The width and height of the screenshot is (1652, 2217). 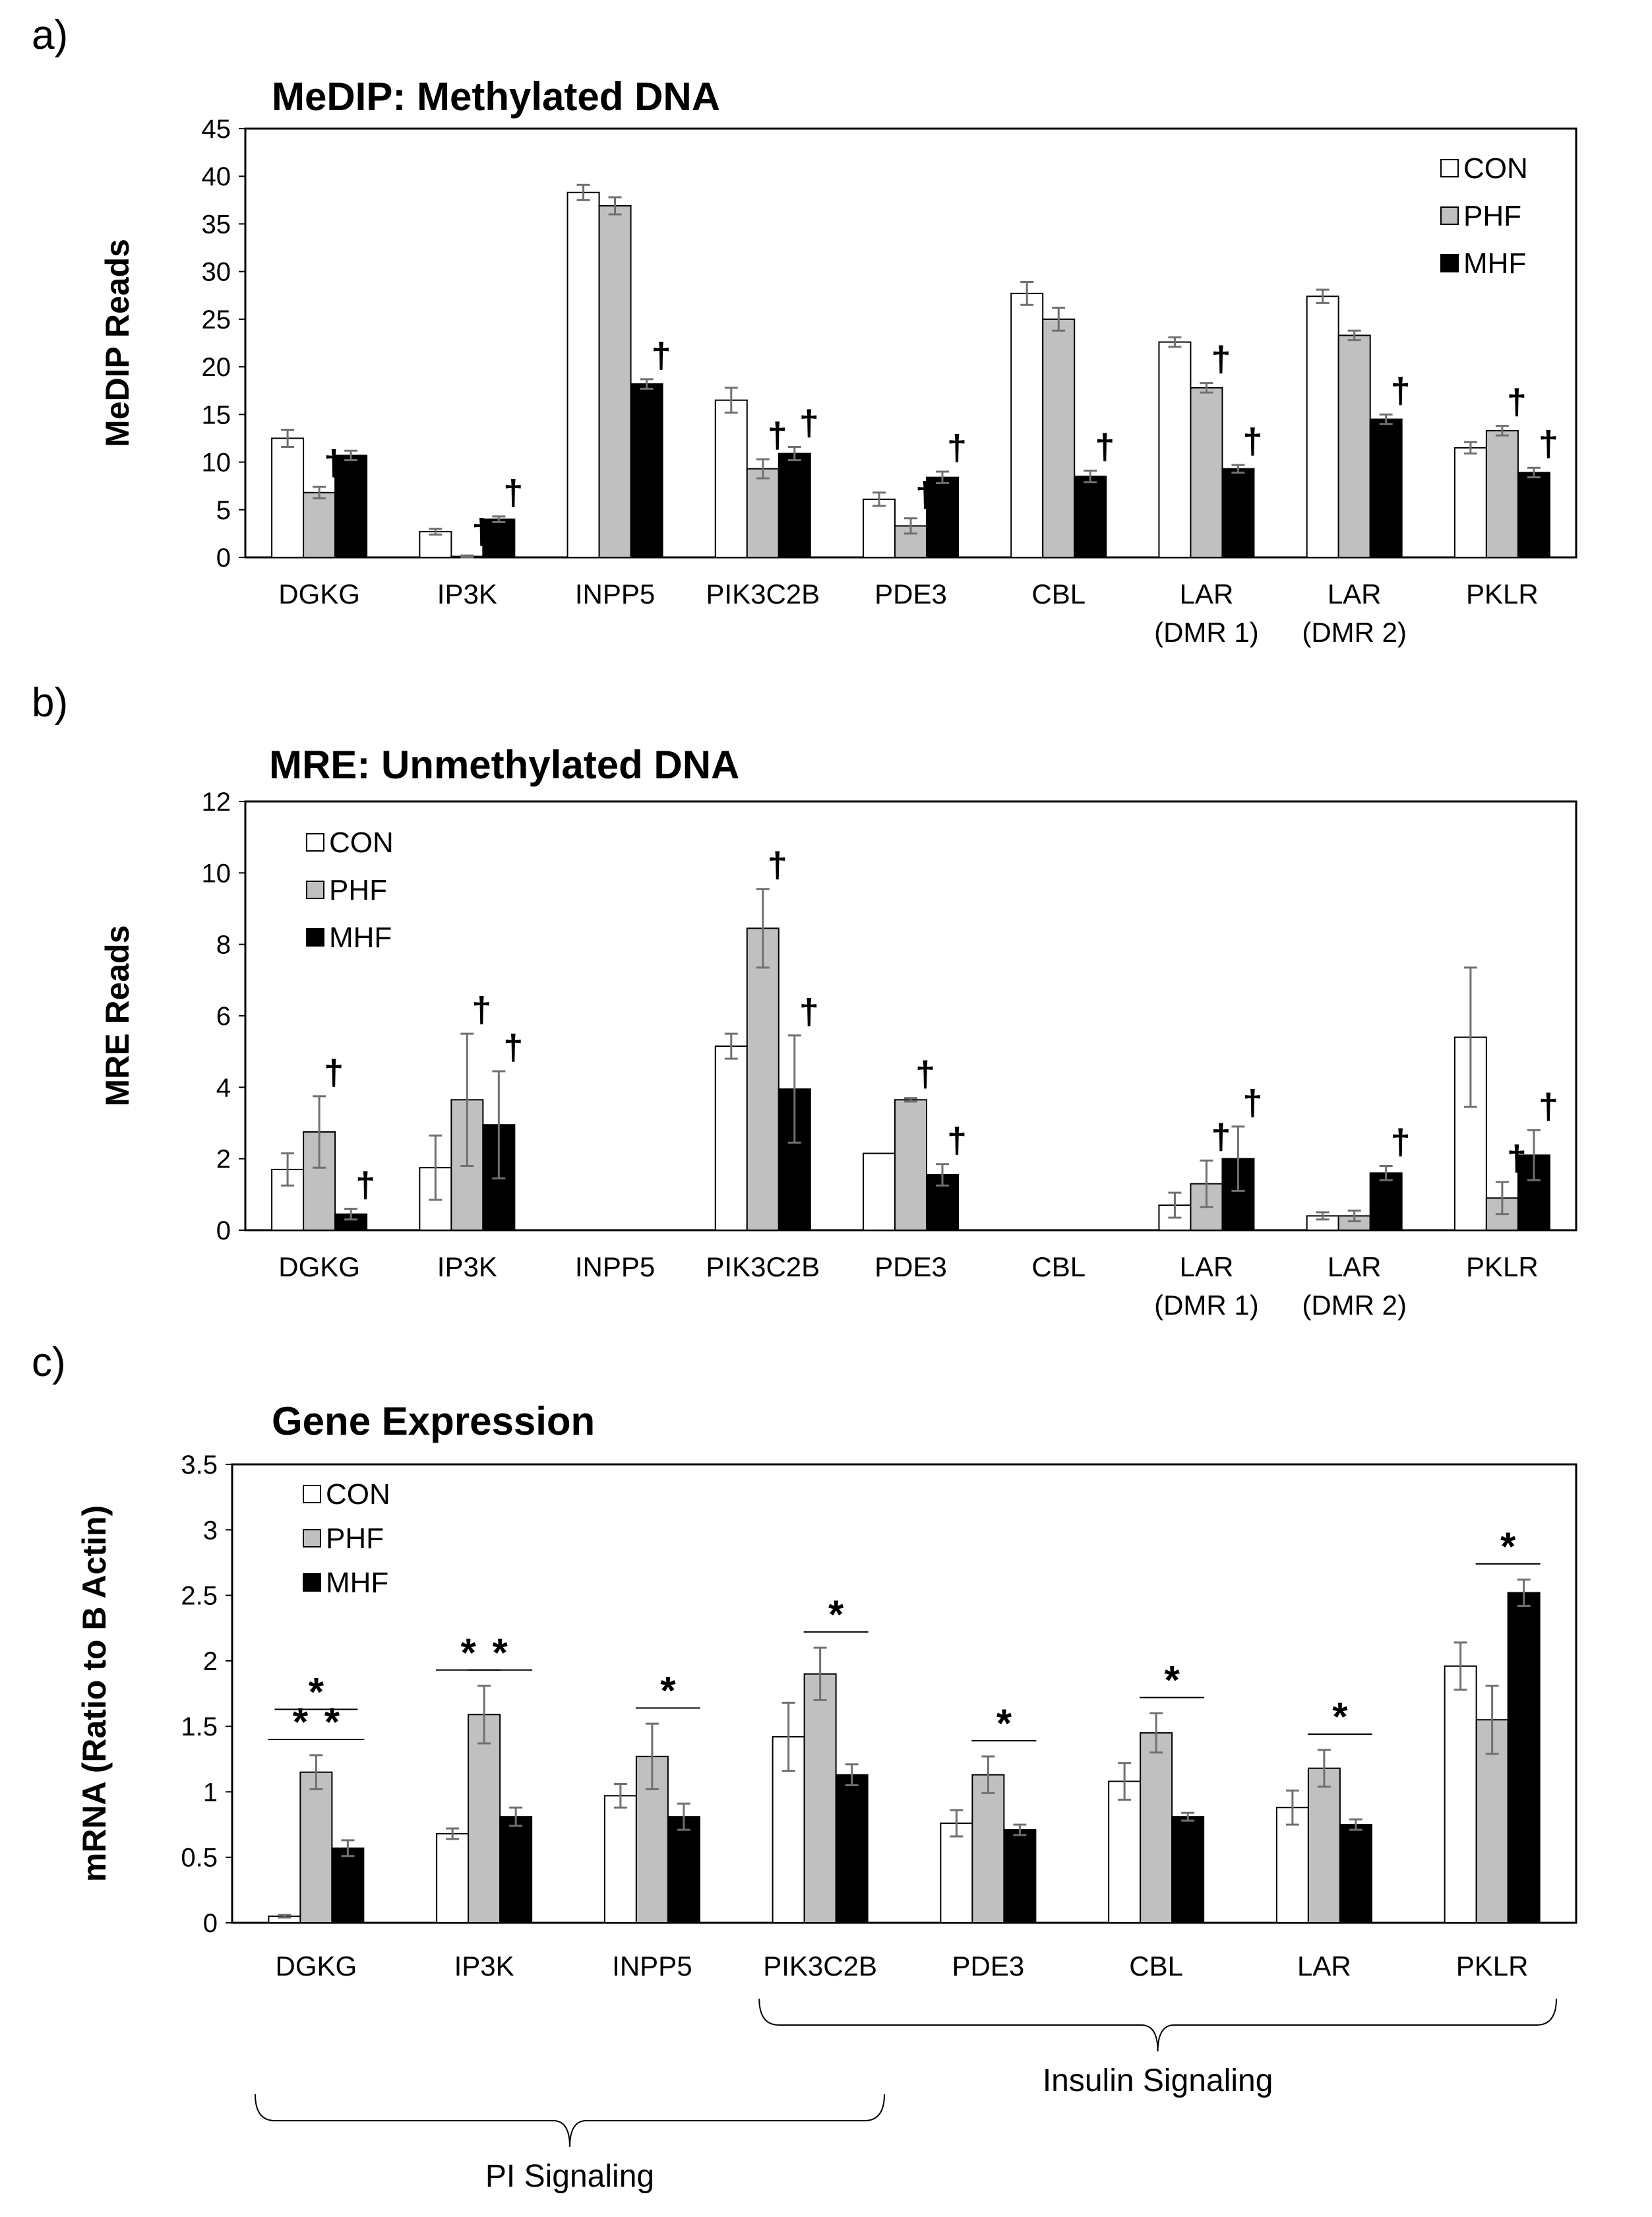 What do you see at coordinates (1449, 263) in the screenshot?
I see `legend-swatch-mhf` at bounding box center [1449, 263].